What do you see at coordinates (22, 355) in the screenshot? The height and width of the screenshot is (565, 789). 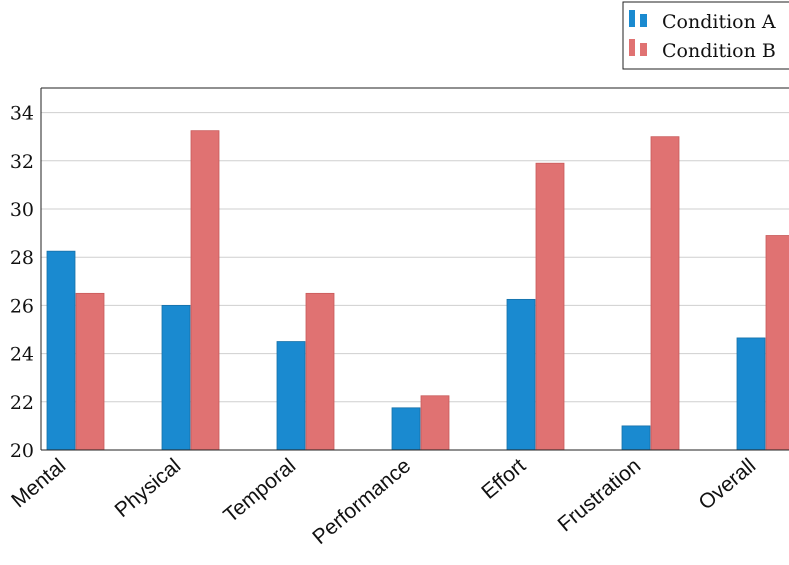 I see `y-tick-label: 24` at bounding box center [22, 355].